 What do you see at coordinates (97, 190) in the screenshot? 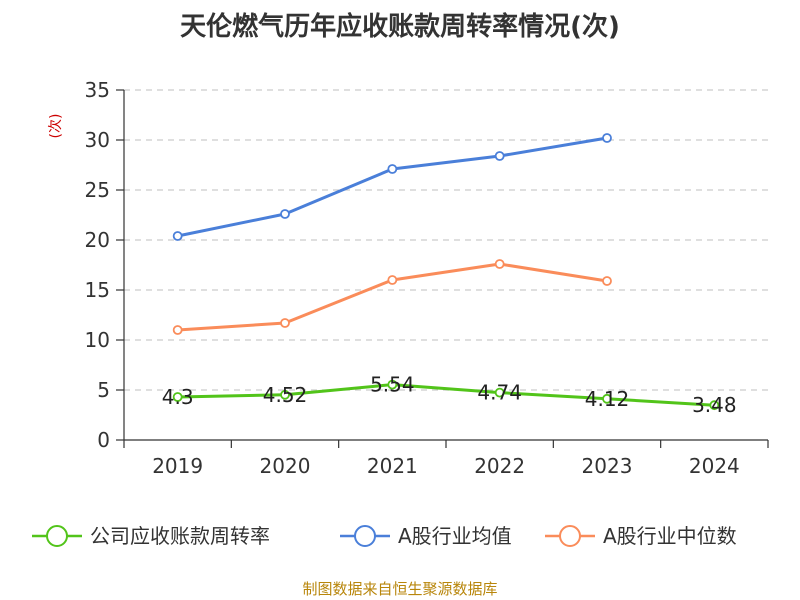
I see `y-tick-label: 25` at bounding box center [97, 190].